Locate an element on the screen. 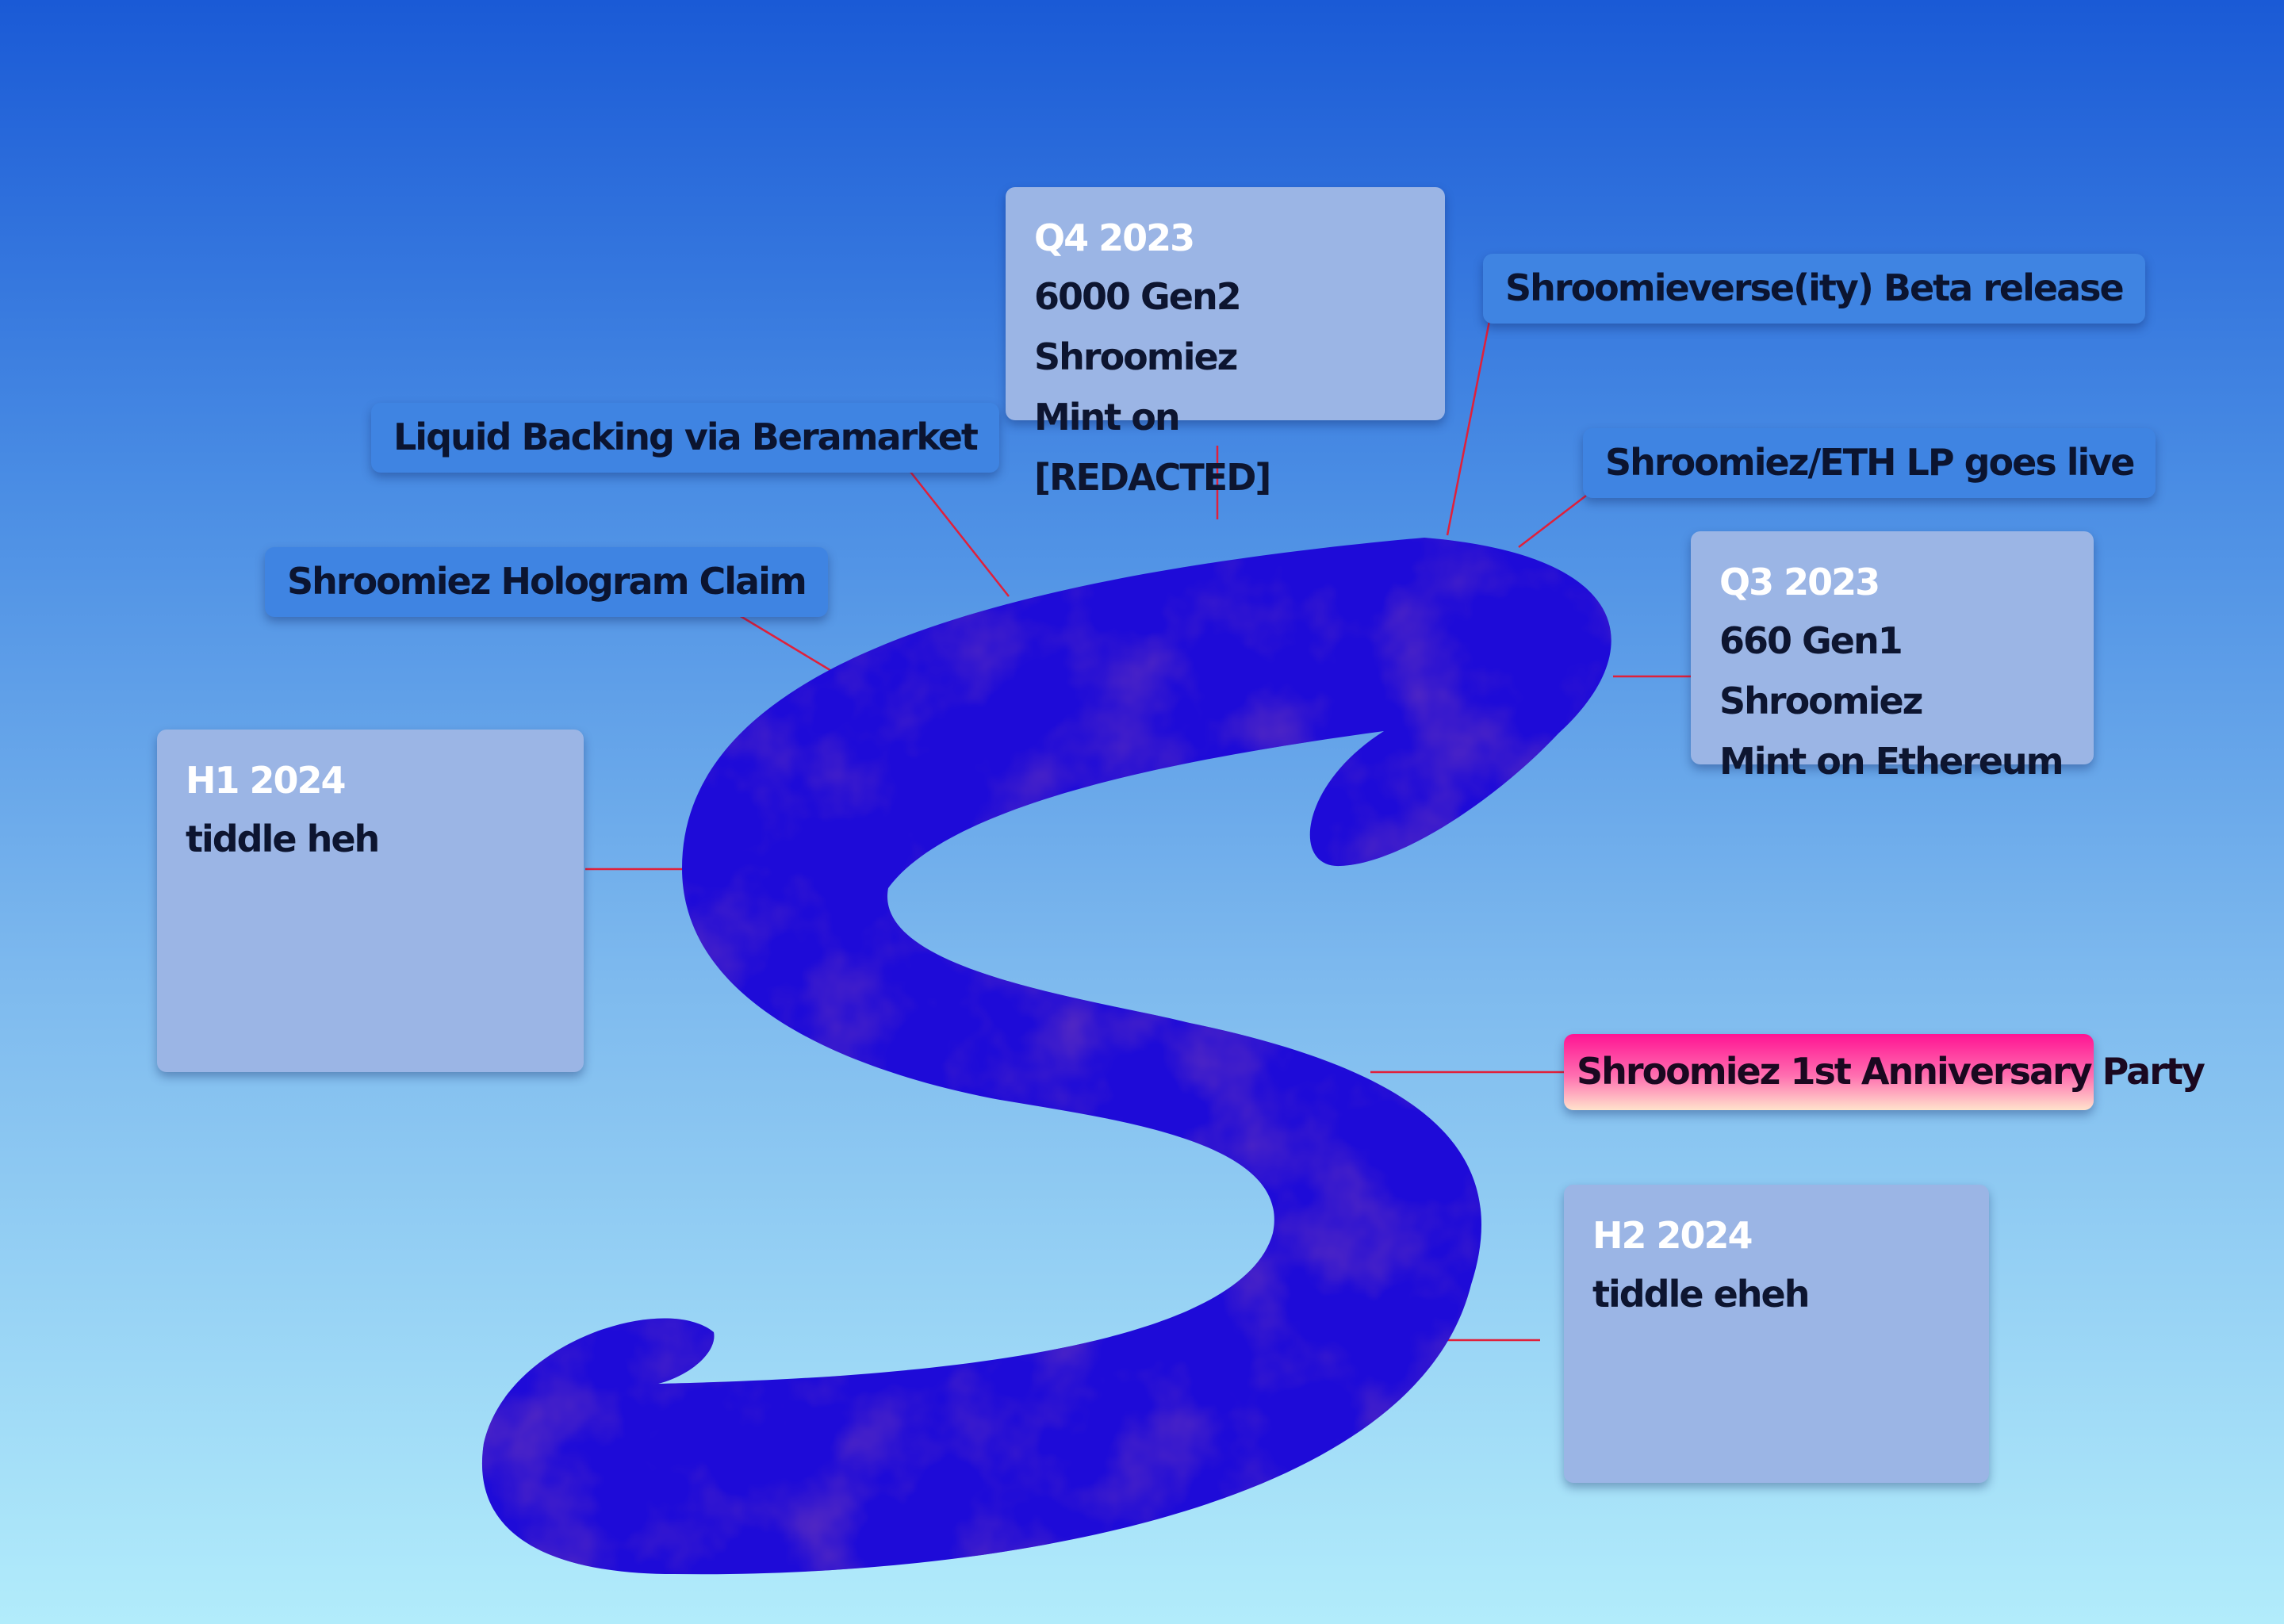  card-line: Mint on [REDACTED] is located at coordinates (1152, 447).